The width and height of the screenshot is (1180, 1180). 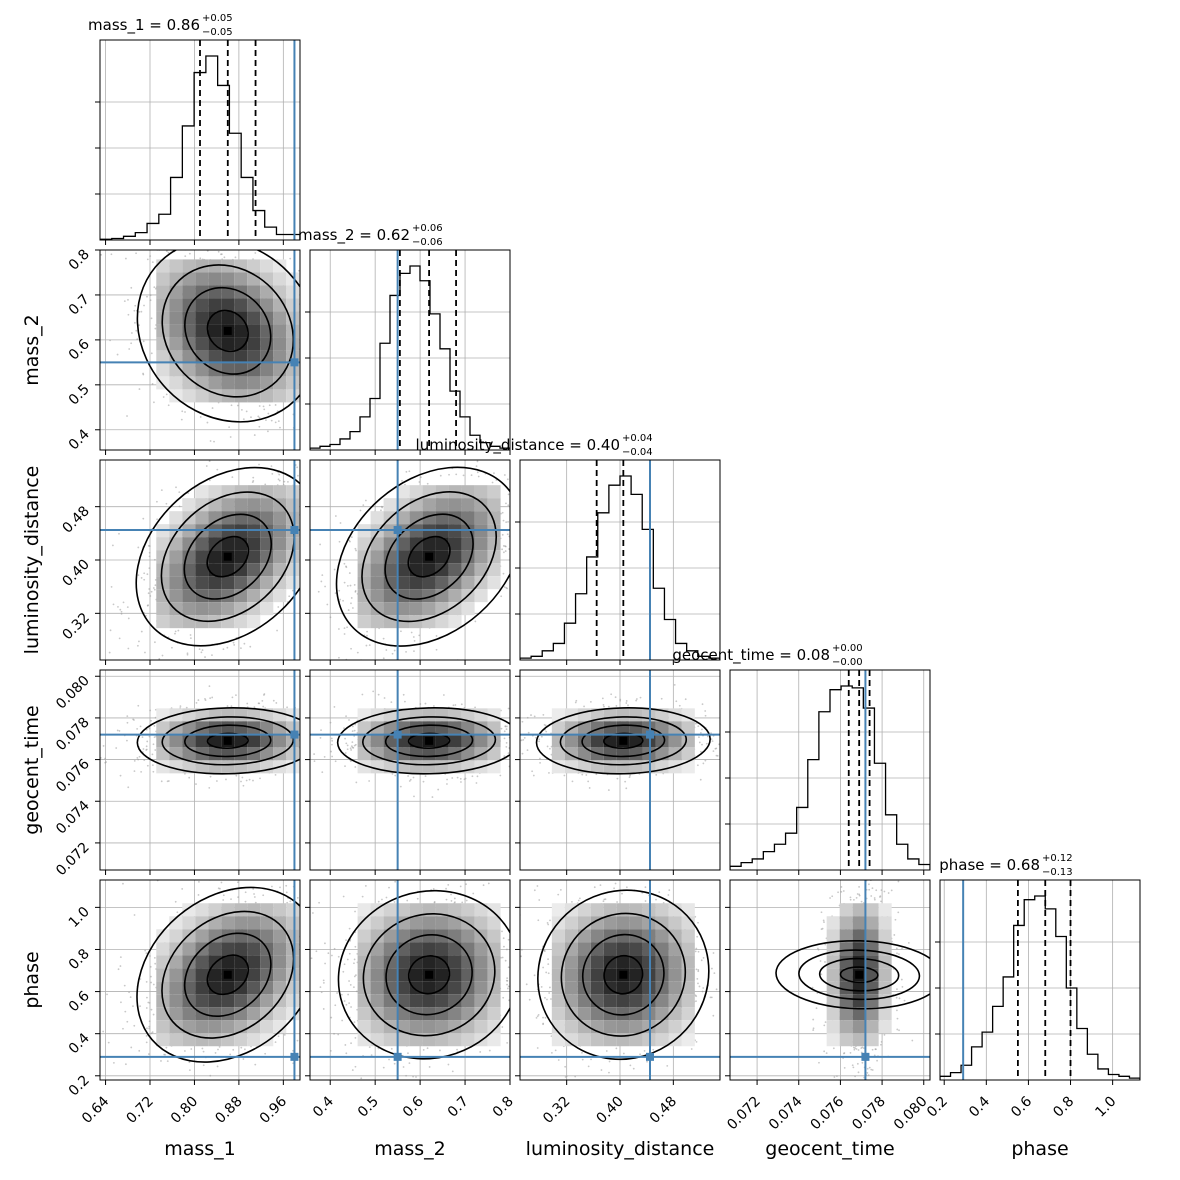 I want to click on y-axis-label-luminosity_distance: luminosity_distance, so click(x=32, y=560).